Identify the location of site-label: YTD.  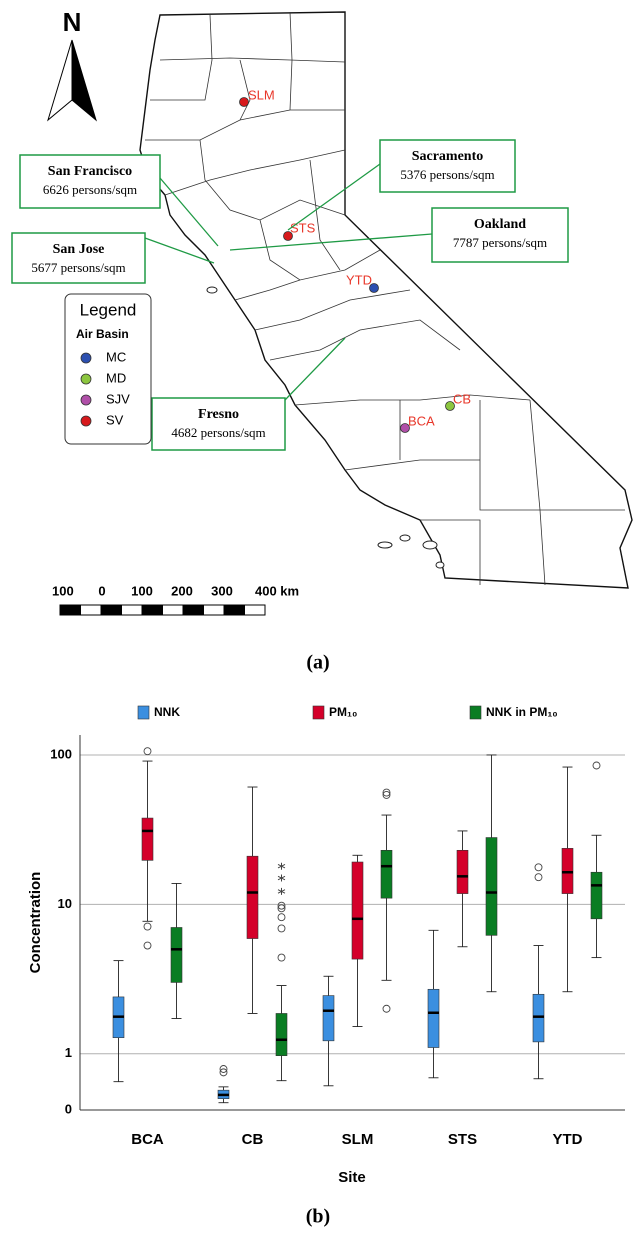
(359, 279).